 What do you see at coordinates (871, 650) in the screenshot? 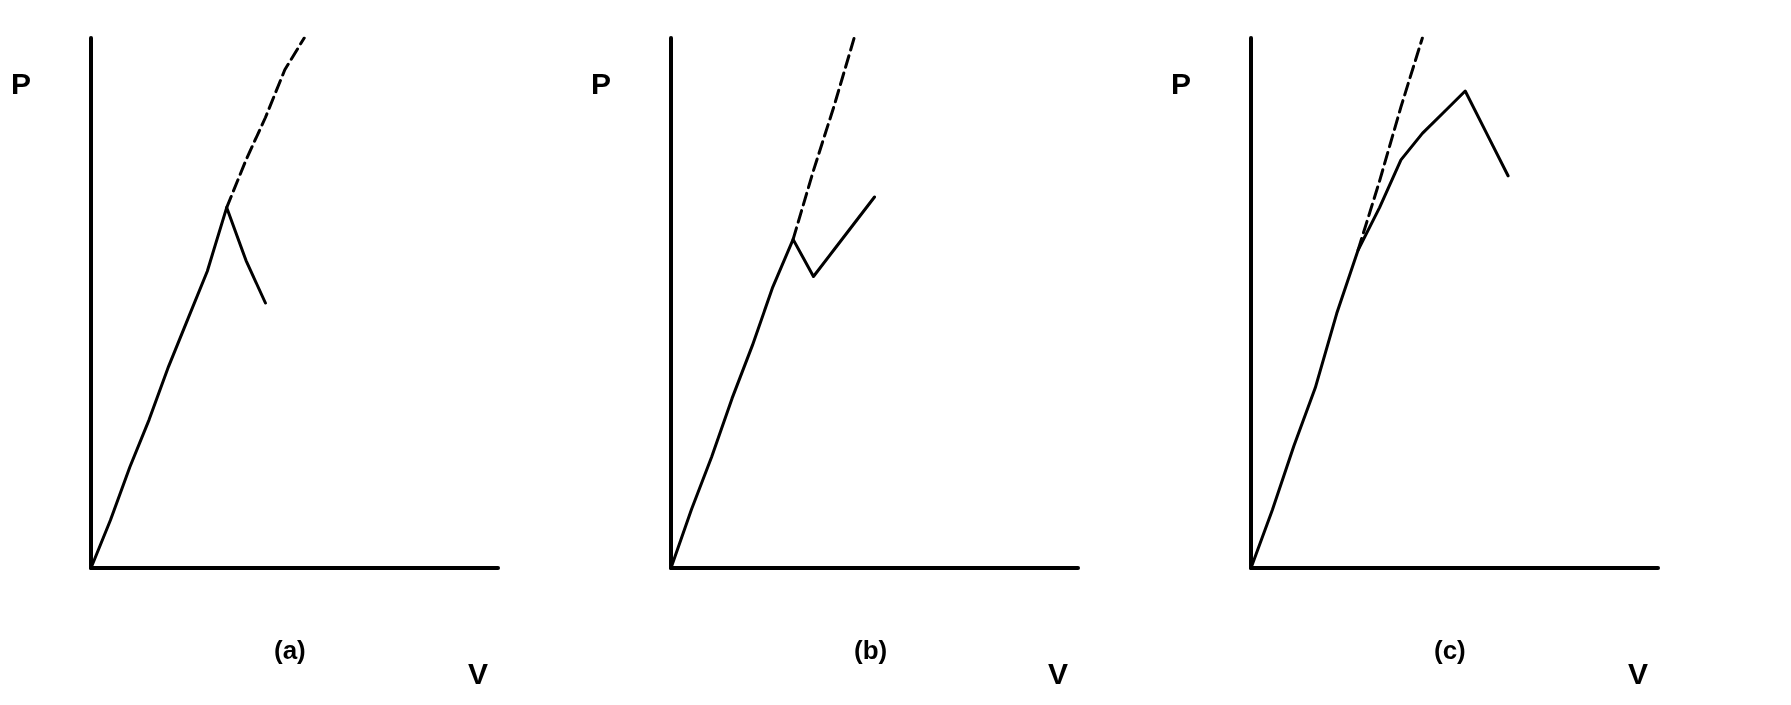
I see `text: (b)` at bounding box center [871, 650].